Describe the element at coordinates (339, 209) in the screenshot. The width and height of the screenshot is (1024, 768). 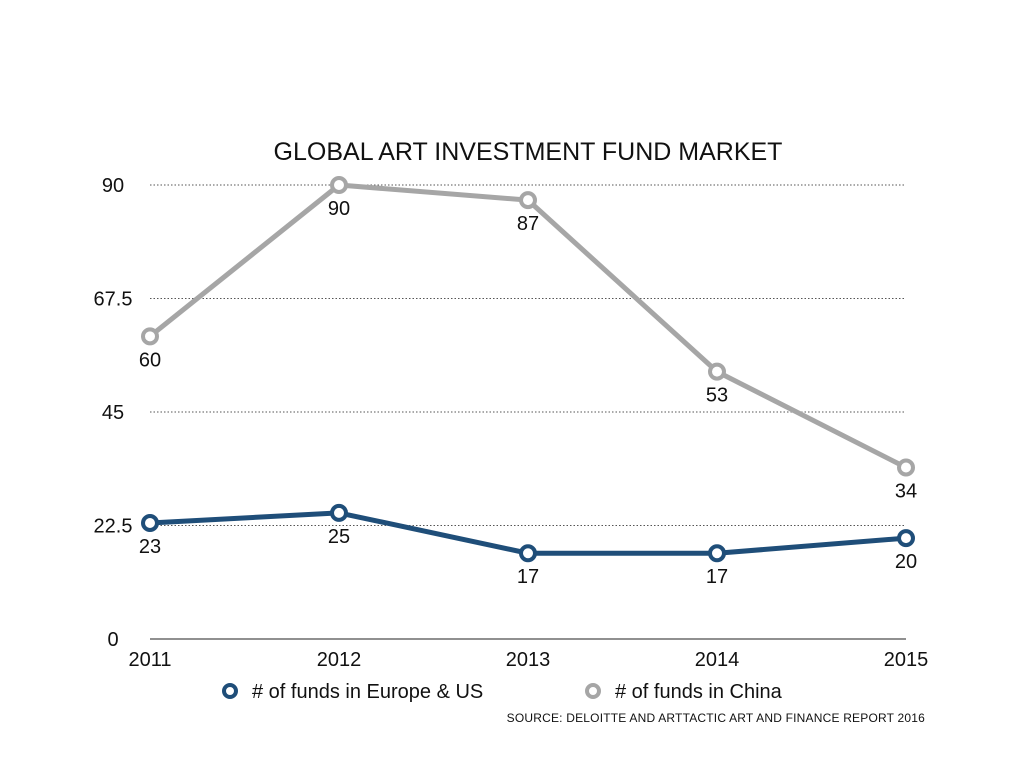
I see `data-label: 90` at that location.